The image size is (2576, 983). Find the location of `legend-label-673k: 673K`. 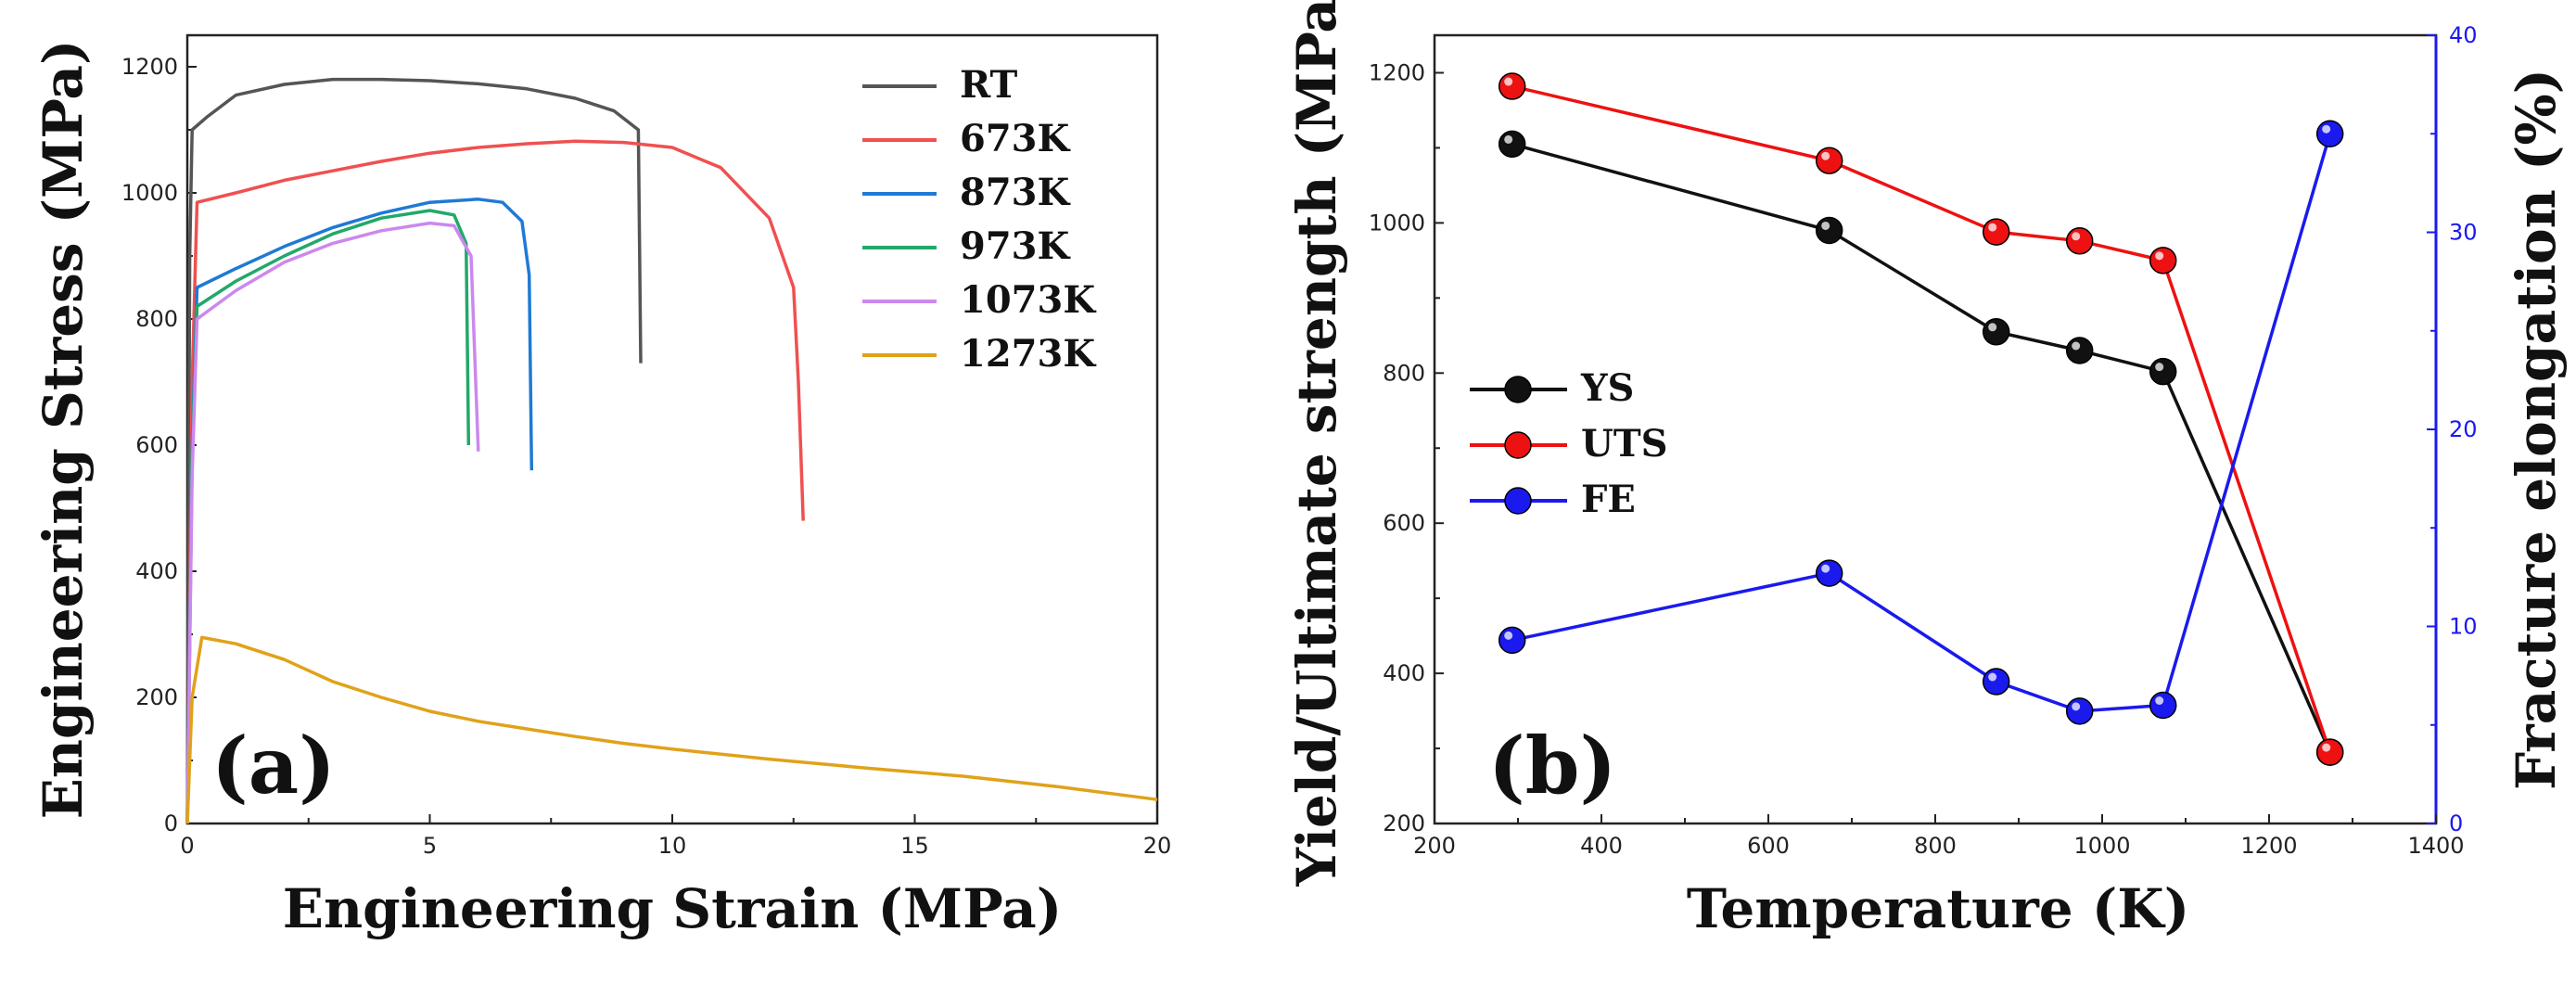

legend-label-673k: 673K is located at coordinates (1015, 138).